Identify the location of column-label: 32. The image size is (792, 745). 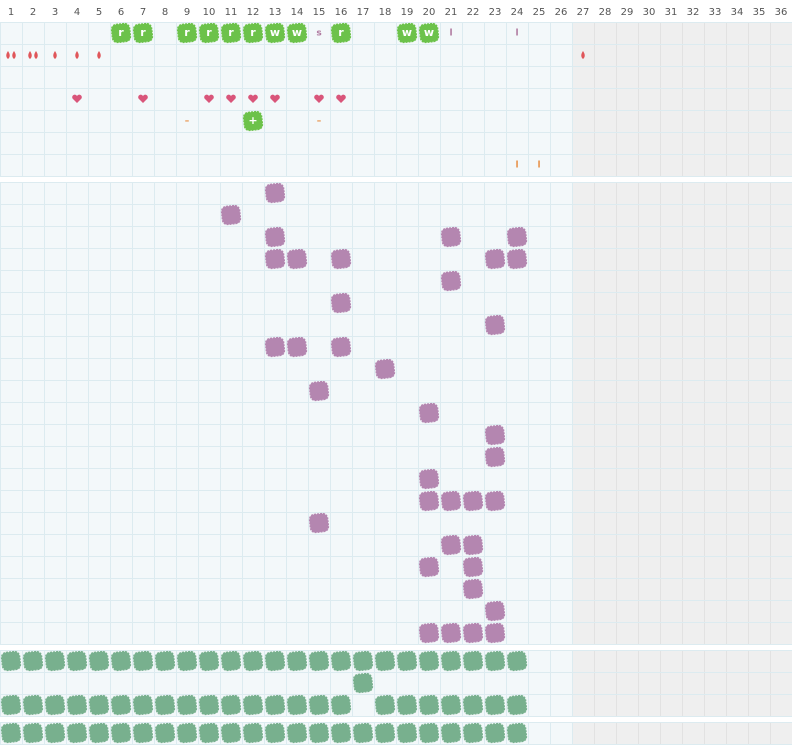
(693, 12).